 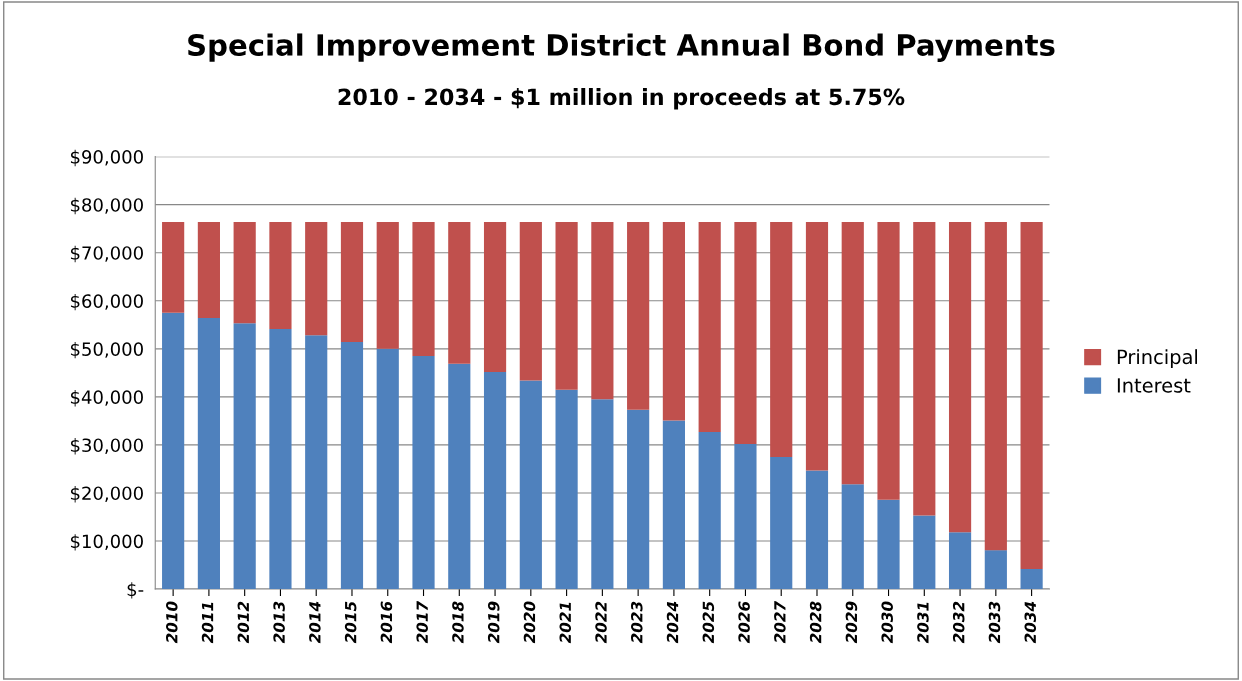 I want to click on x-tick-label: 2019, so click(x=493, y=622).